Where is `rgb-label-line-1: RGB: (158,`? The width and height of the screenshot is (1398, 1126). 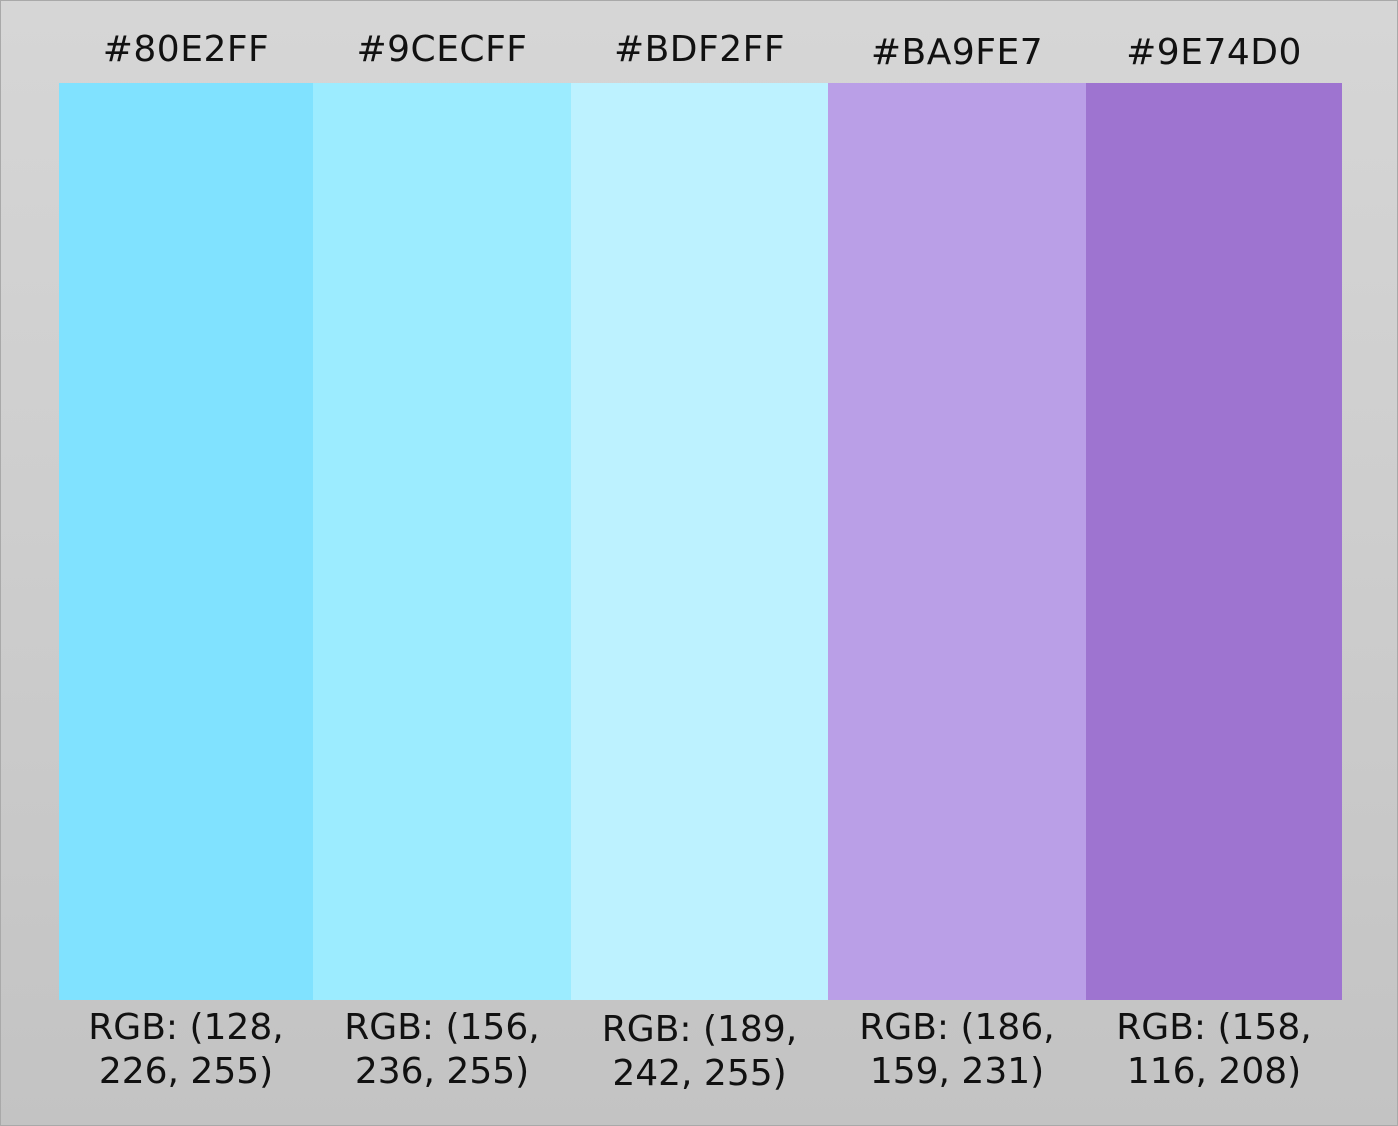
rgb-label-line-1: RGB: (158, is located at coordinates (1214, 1027).